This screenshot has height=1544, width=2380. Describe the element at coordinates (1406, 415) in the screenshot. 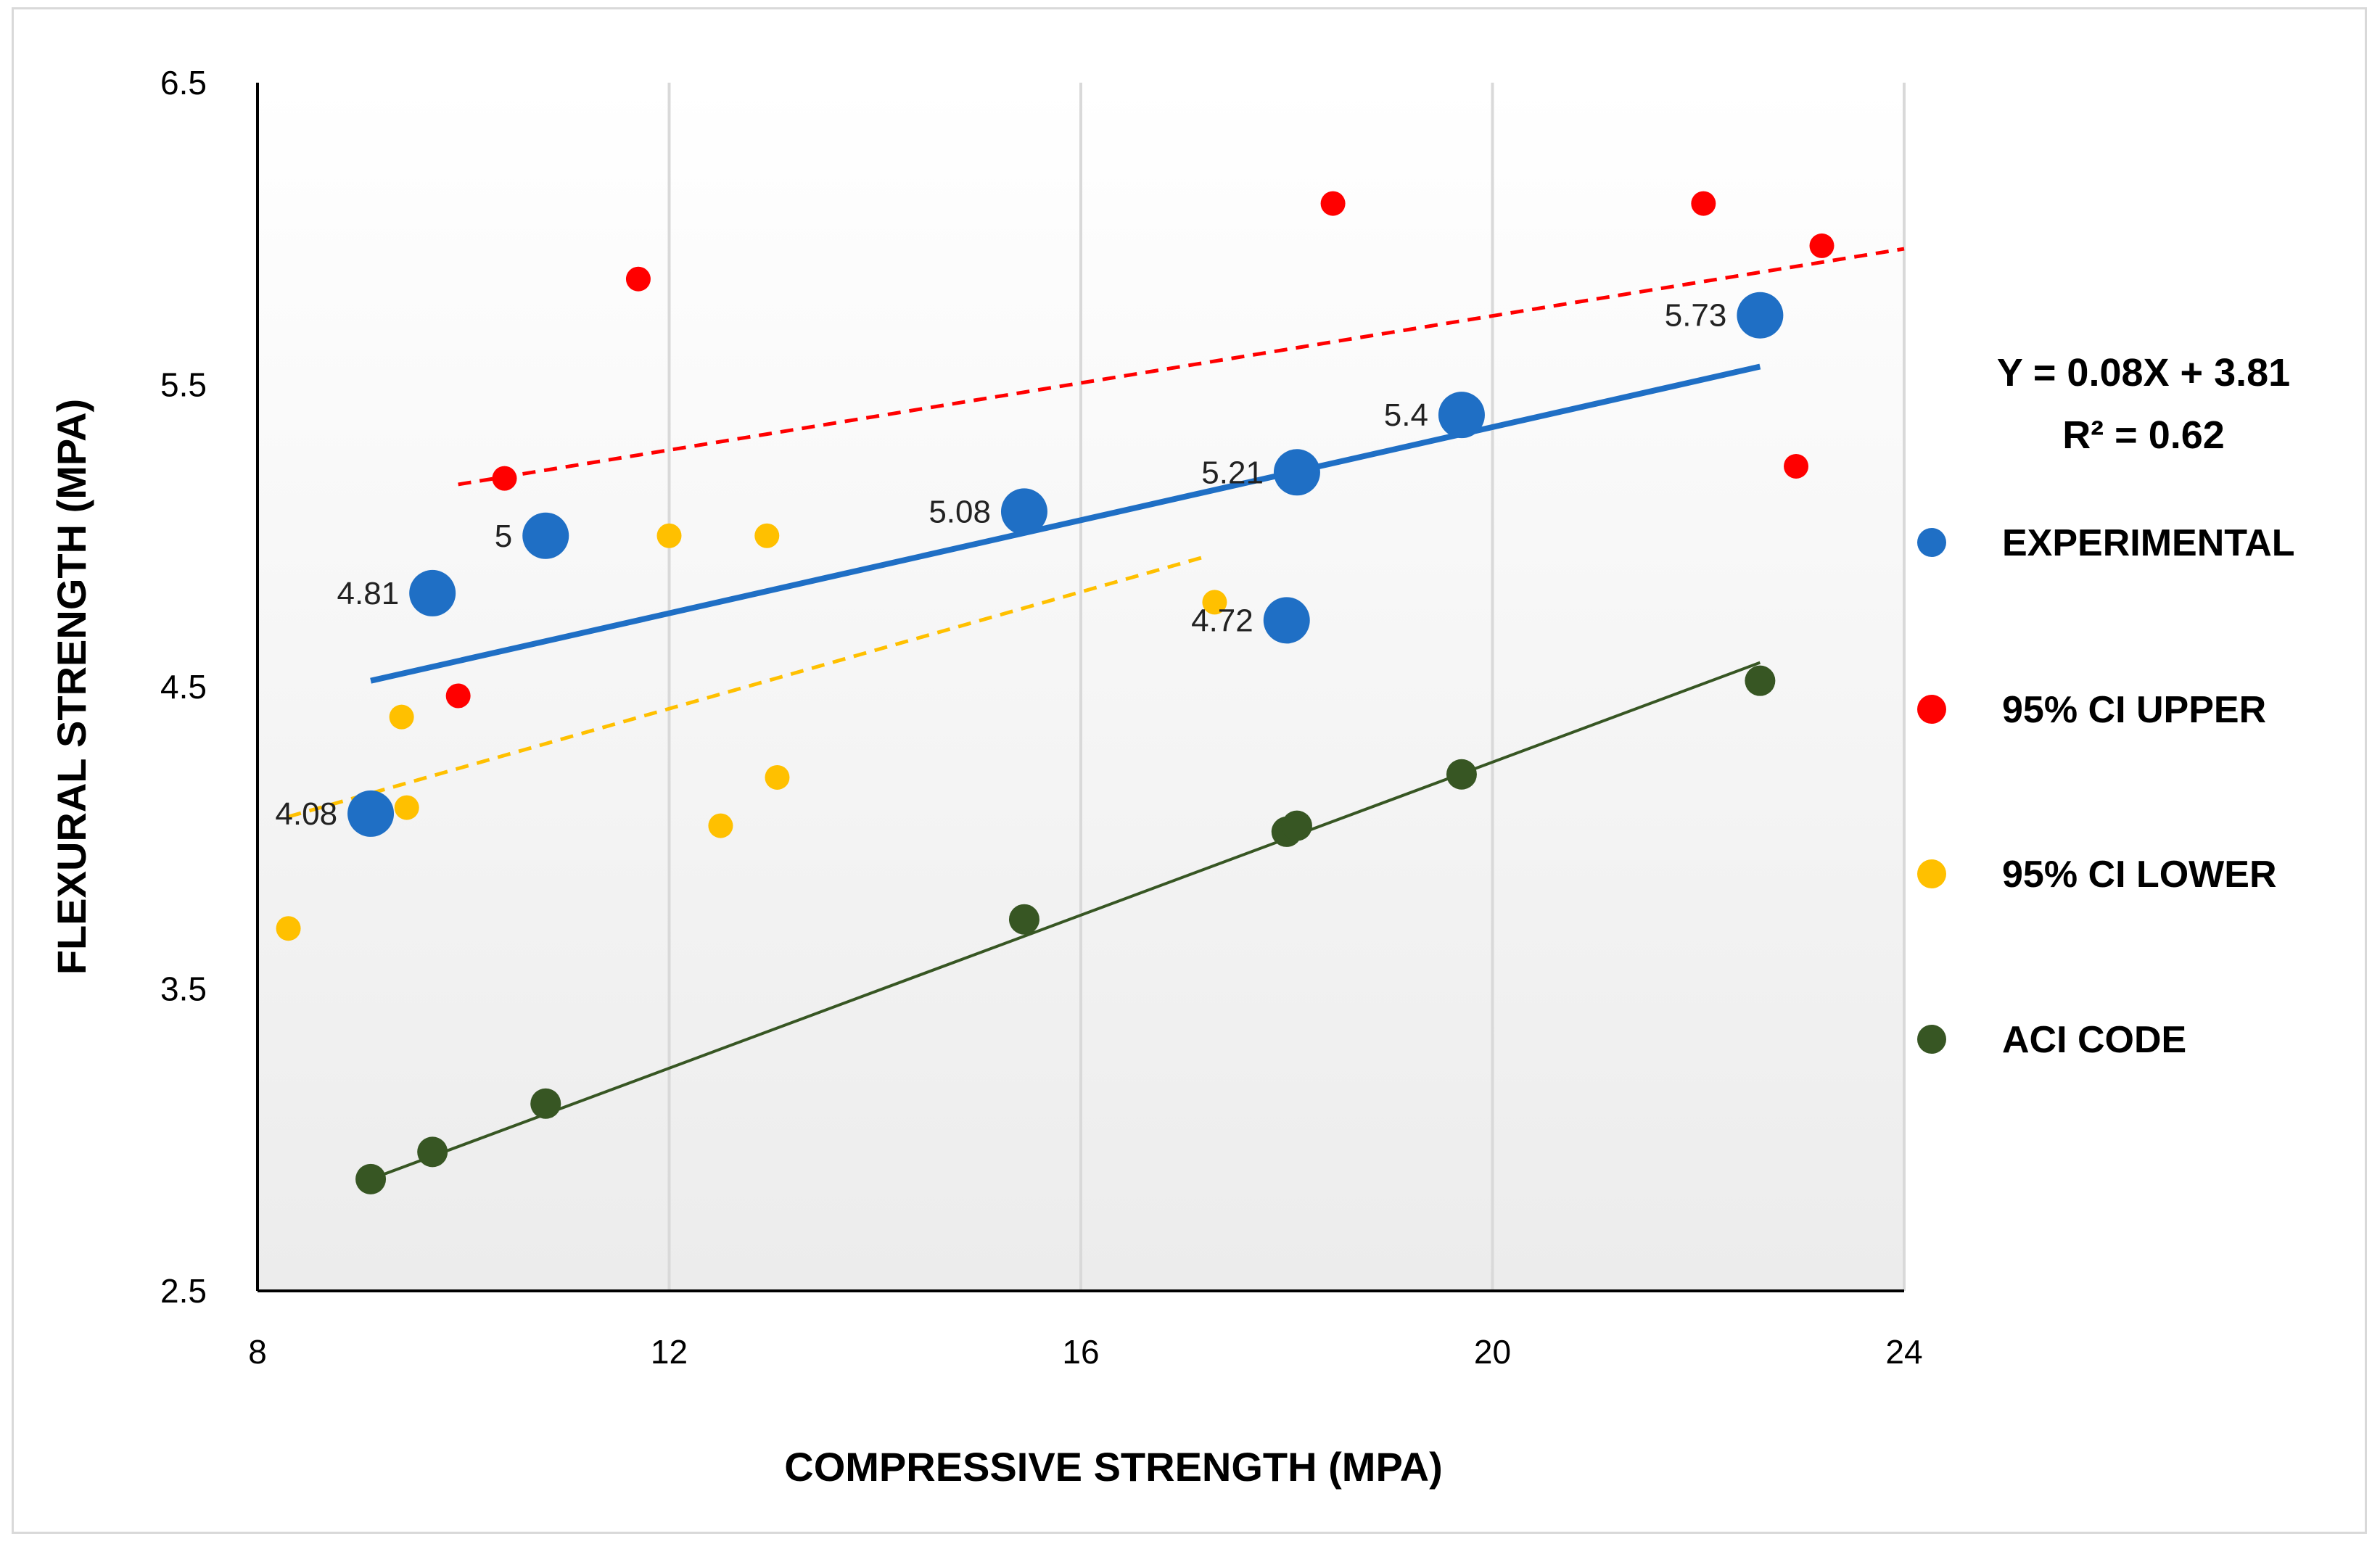

I see `data-label-experimental-7: 5.4` at that location.